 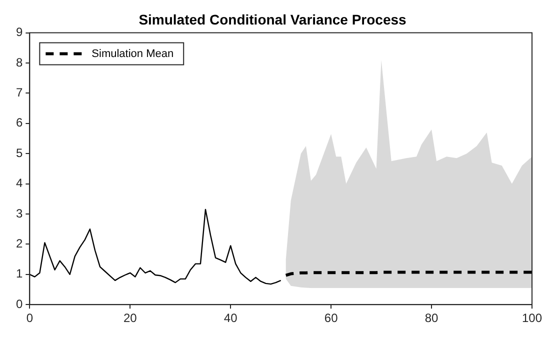 What do you see at coordinates (19, 123) in the screenshot?
I see `y-tick-label: 6` at bounding box center [19, 123].